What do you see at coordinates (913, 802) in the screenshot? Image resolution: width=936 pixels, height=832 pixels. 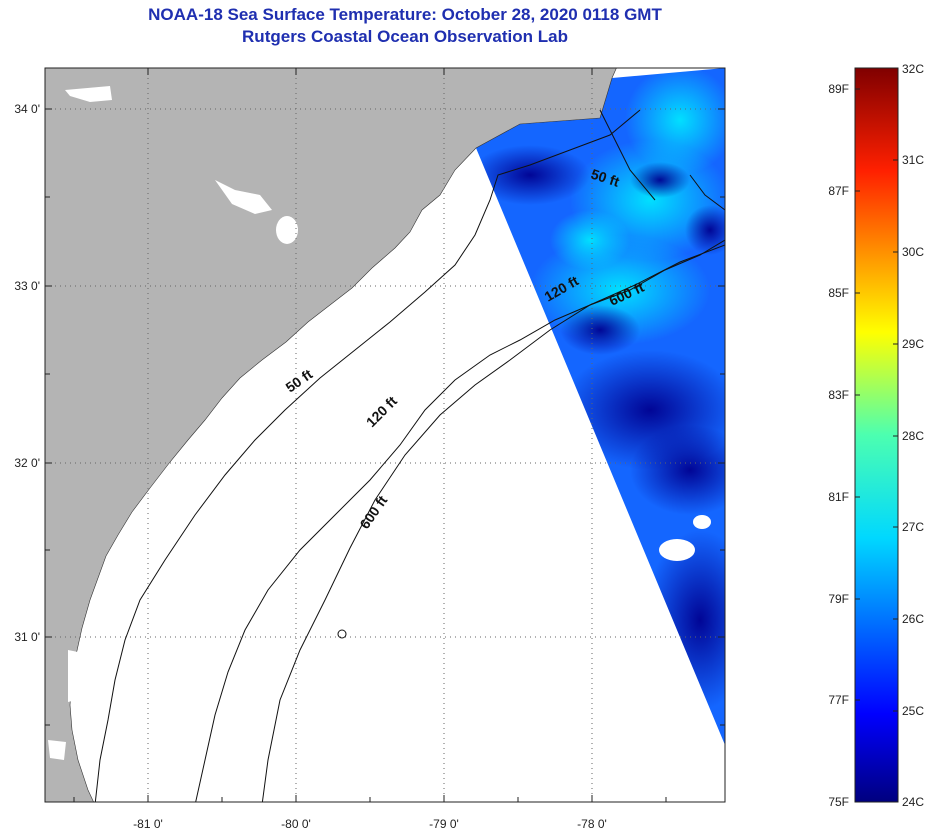 I see `colorbar-c-label: 24C` at bounding box center [913, 802].